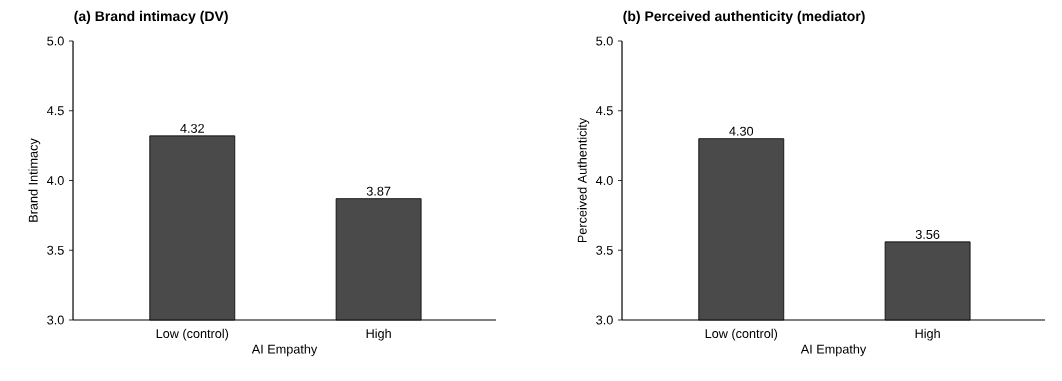 The width and height of the screenshot is (1062, 381). I want to click on data-label: 3.87, so click(378, 191).